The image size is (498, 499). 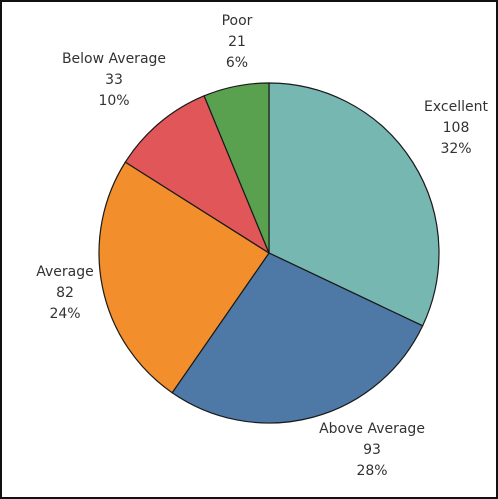 I want to click on slice-label-above-average-percent: 28%, so click(x=371, y=471).